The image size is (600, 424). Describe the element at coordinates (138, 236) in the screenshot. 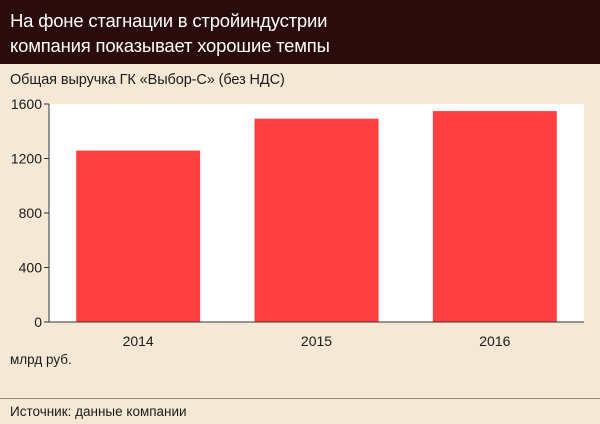

I see `bar-2014` at that location.